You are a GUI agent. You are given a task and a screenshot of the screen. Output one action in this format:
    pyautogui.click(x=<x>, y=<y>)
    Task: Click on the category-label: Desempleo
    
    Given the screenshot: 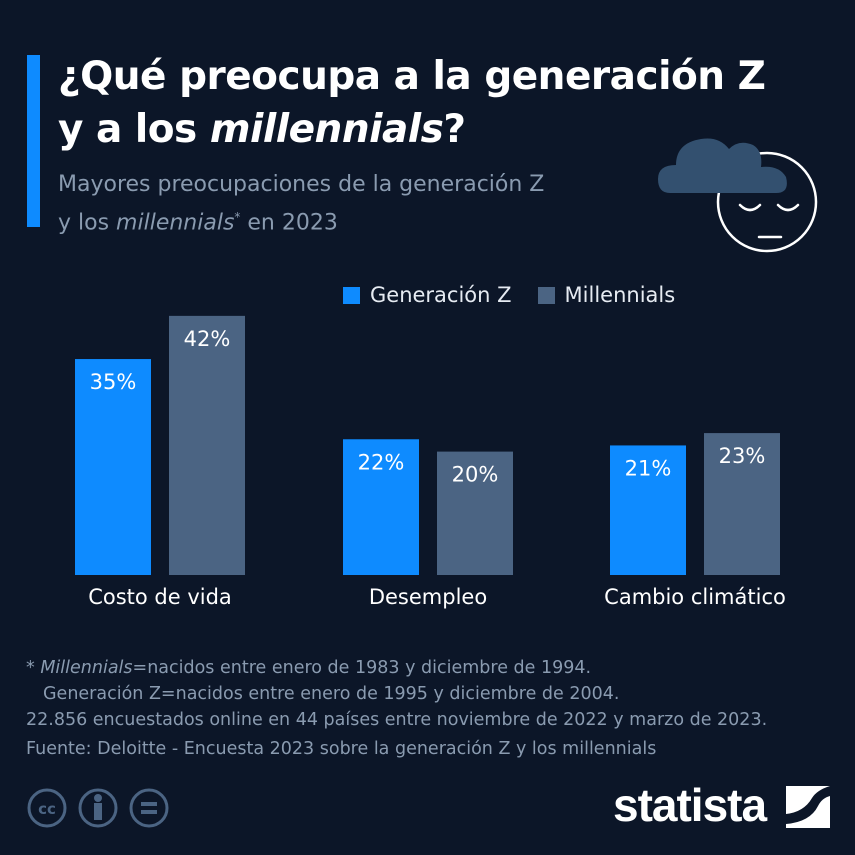 What is the action you would take?
    pyautogui.click(x=428, y=597)
    